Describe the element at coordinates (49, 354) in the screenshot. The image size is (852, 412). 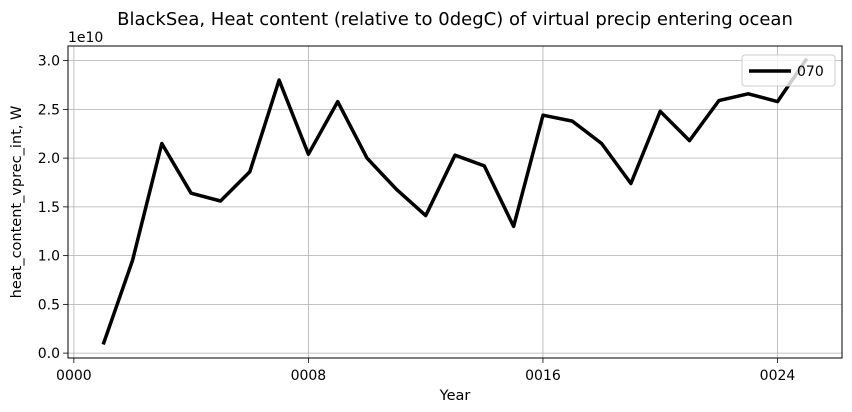
I see `y-tick-label: 0.0` at that location.